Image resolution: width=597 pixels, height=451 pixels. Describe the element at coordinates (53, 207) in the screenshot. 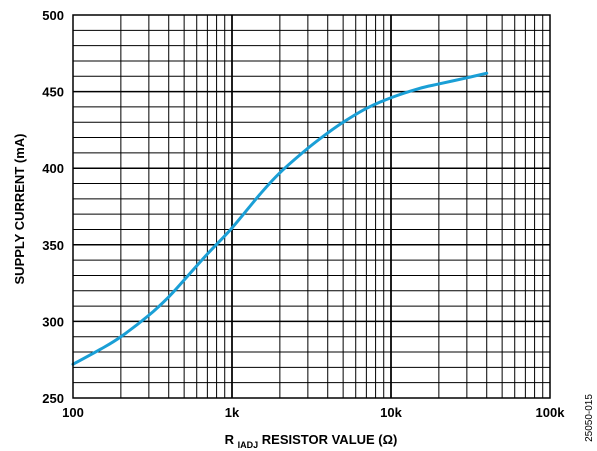

I see `y-tick-labels: 250 300 350 400 450 500` at that location.